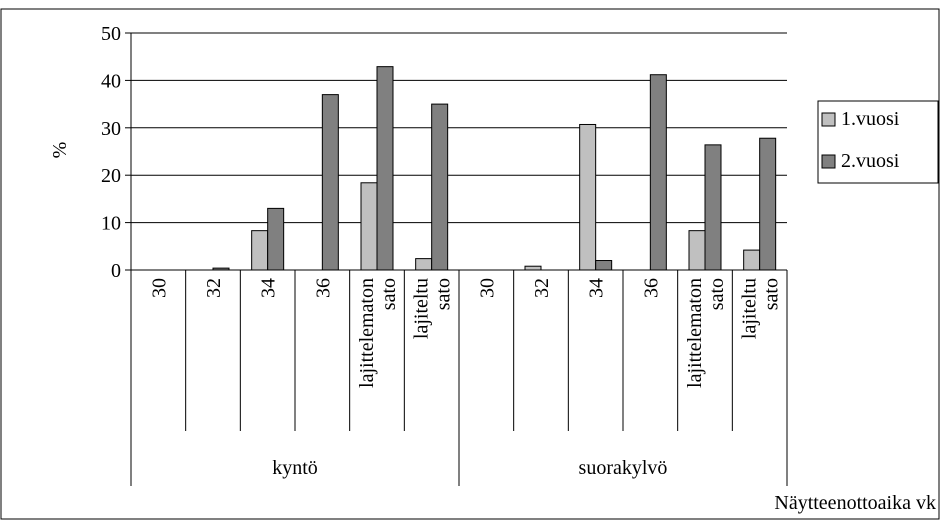 The height and width of the screenshot is (527, 942). I want to click on x-group-label: suorakylvö, so click(623, 468).